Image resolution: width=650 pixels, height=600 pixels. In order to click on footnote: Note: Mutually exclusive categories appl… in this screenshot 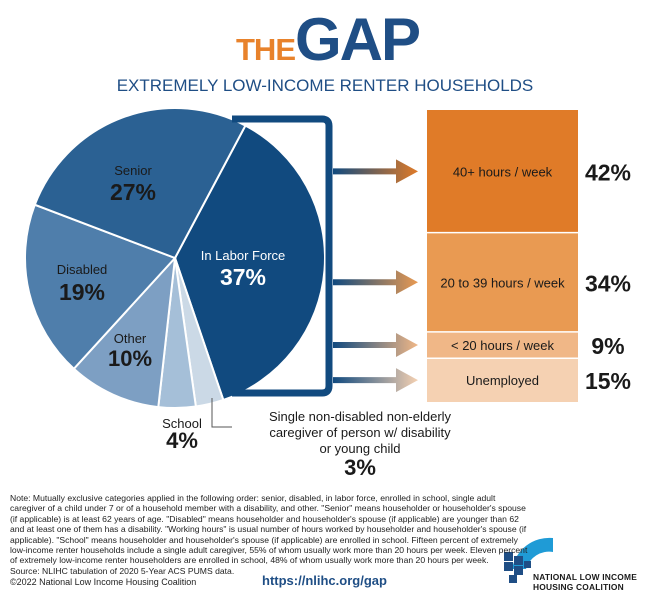, I will do `click(270, 534)`.